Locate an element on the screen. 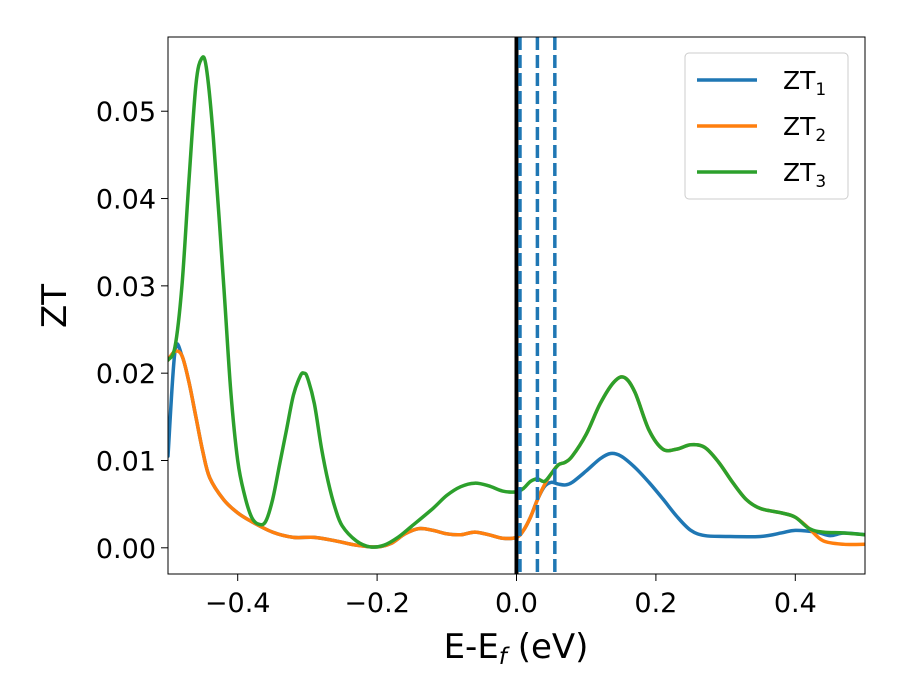  y-tick-label: 0.00 is located at coordinates (126, 549).